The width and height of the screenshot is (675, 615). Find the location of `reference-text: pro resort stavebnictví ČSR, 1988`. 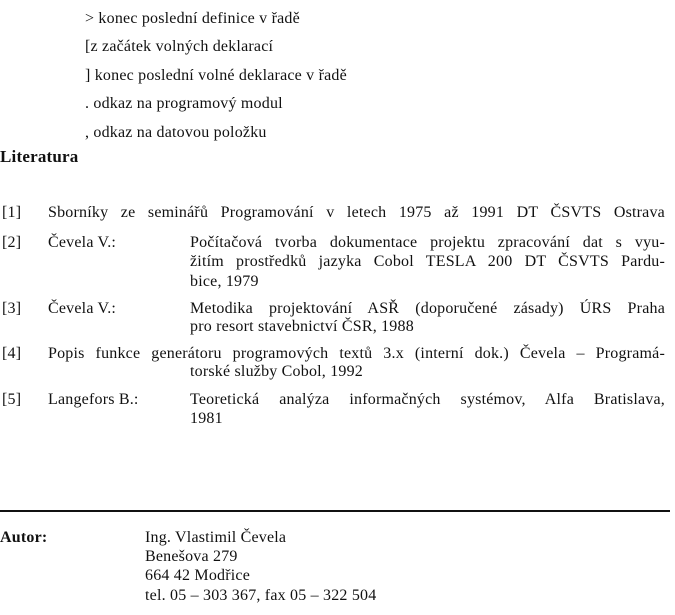

reference-text: pro resort stavebnictví ČSR, 1988 is located at coordinates (302, 326).